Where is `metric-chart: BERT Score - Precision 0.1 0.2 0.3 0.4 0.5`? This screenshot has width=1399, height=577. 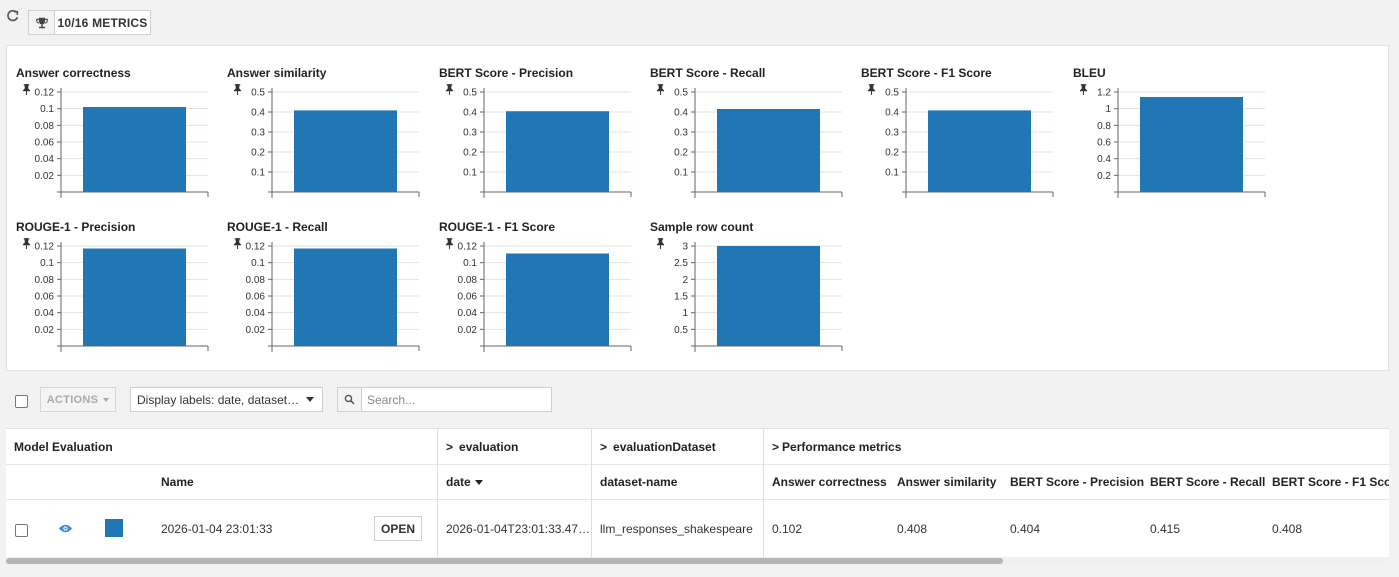 metric-chart: BERT Score - Precision 0.1 0.2 0.3 0.4 0.5 is located at coordinates (541, 138).